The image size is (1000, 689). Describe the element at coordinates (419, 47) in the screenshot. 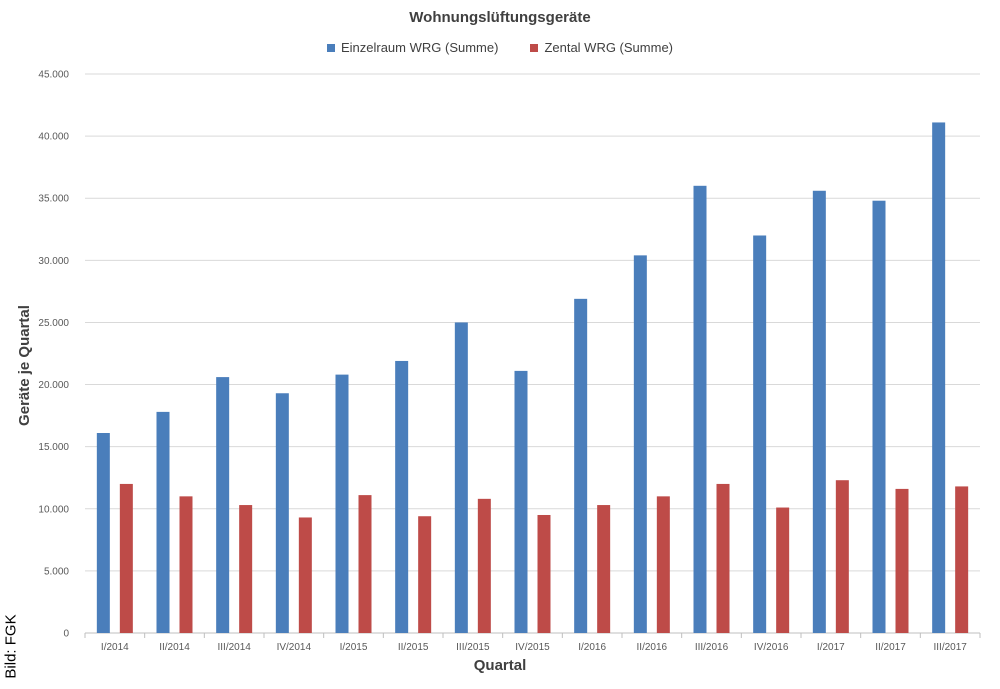

I see `legend-label-einzelraum: Einzelraum WRG (Summe)` at that location.